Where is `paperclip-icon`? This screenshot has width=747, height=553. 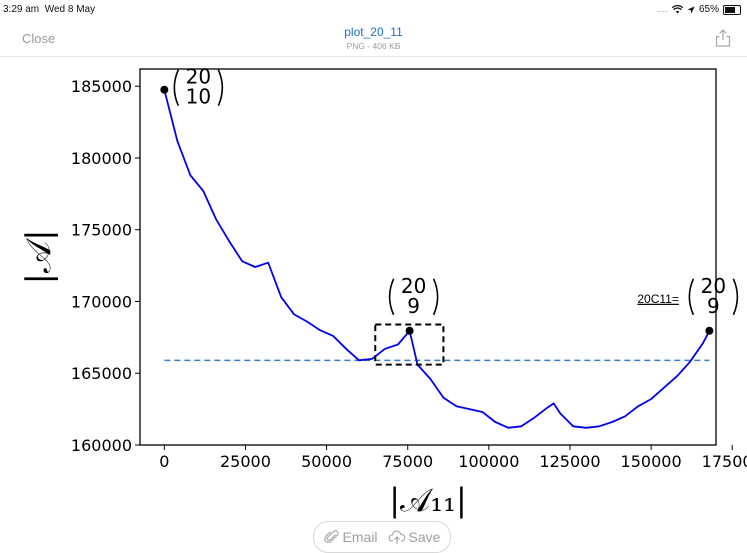 paperclip-icon is located at coordinates (331, 537).